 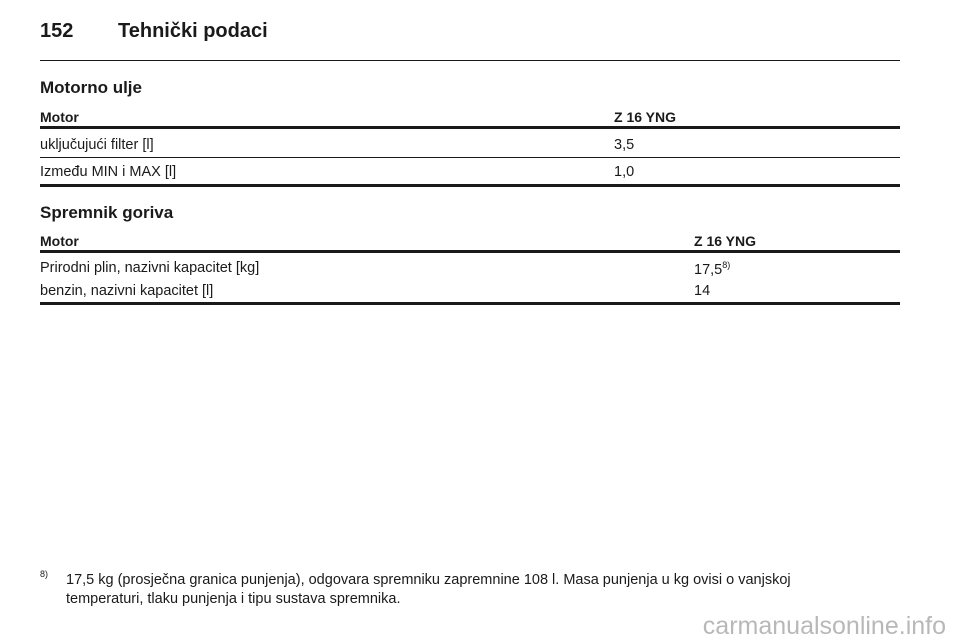 What do you see at coordinates (708, 269) in the screenshot?
I see `cell-value: 17,5` at bounding box center [708, 269].